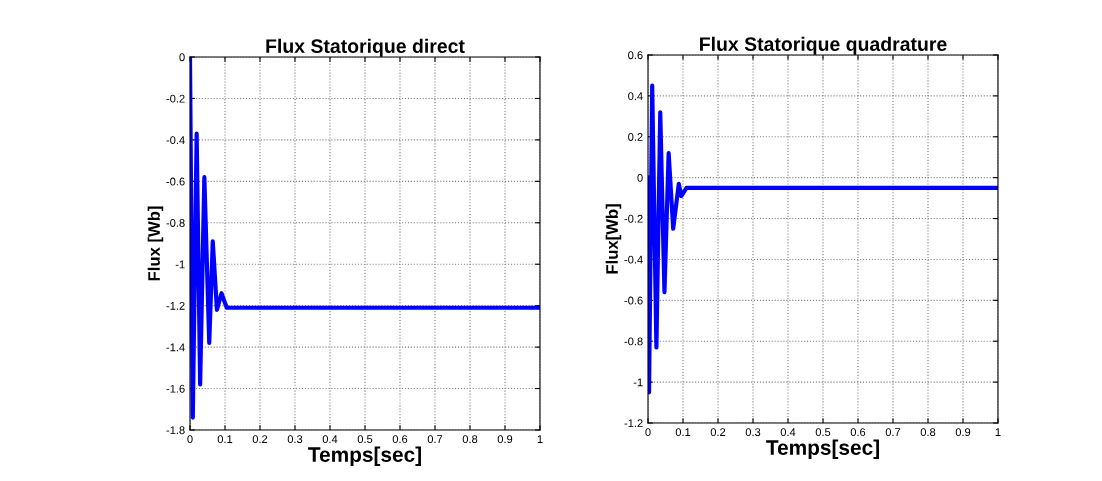 The image size is (1102, 481). Describe the element at coordinates (635, 55) in the screenshot. I see `y-tick-label: 0.6` at that location.